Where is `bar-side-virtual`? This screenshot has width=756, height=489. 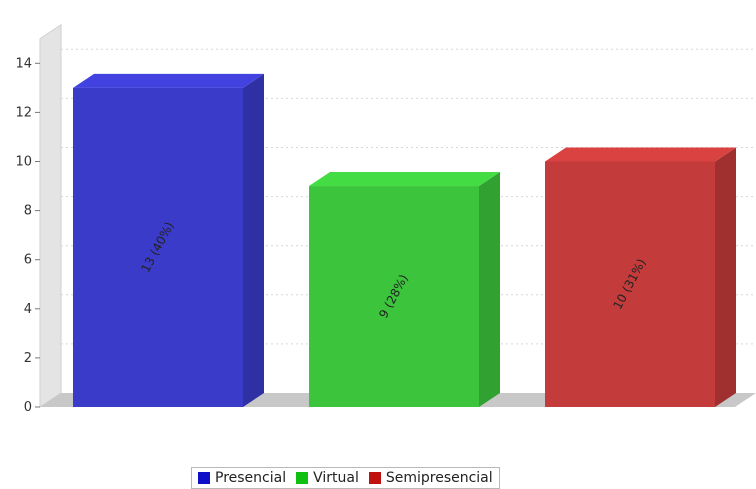 bar-side-virtual is located at coordinates (489, 289).